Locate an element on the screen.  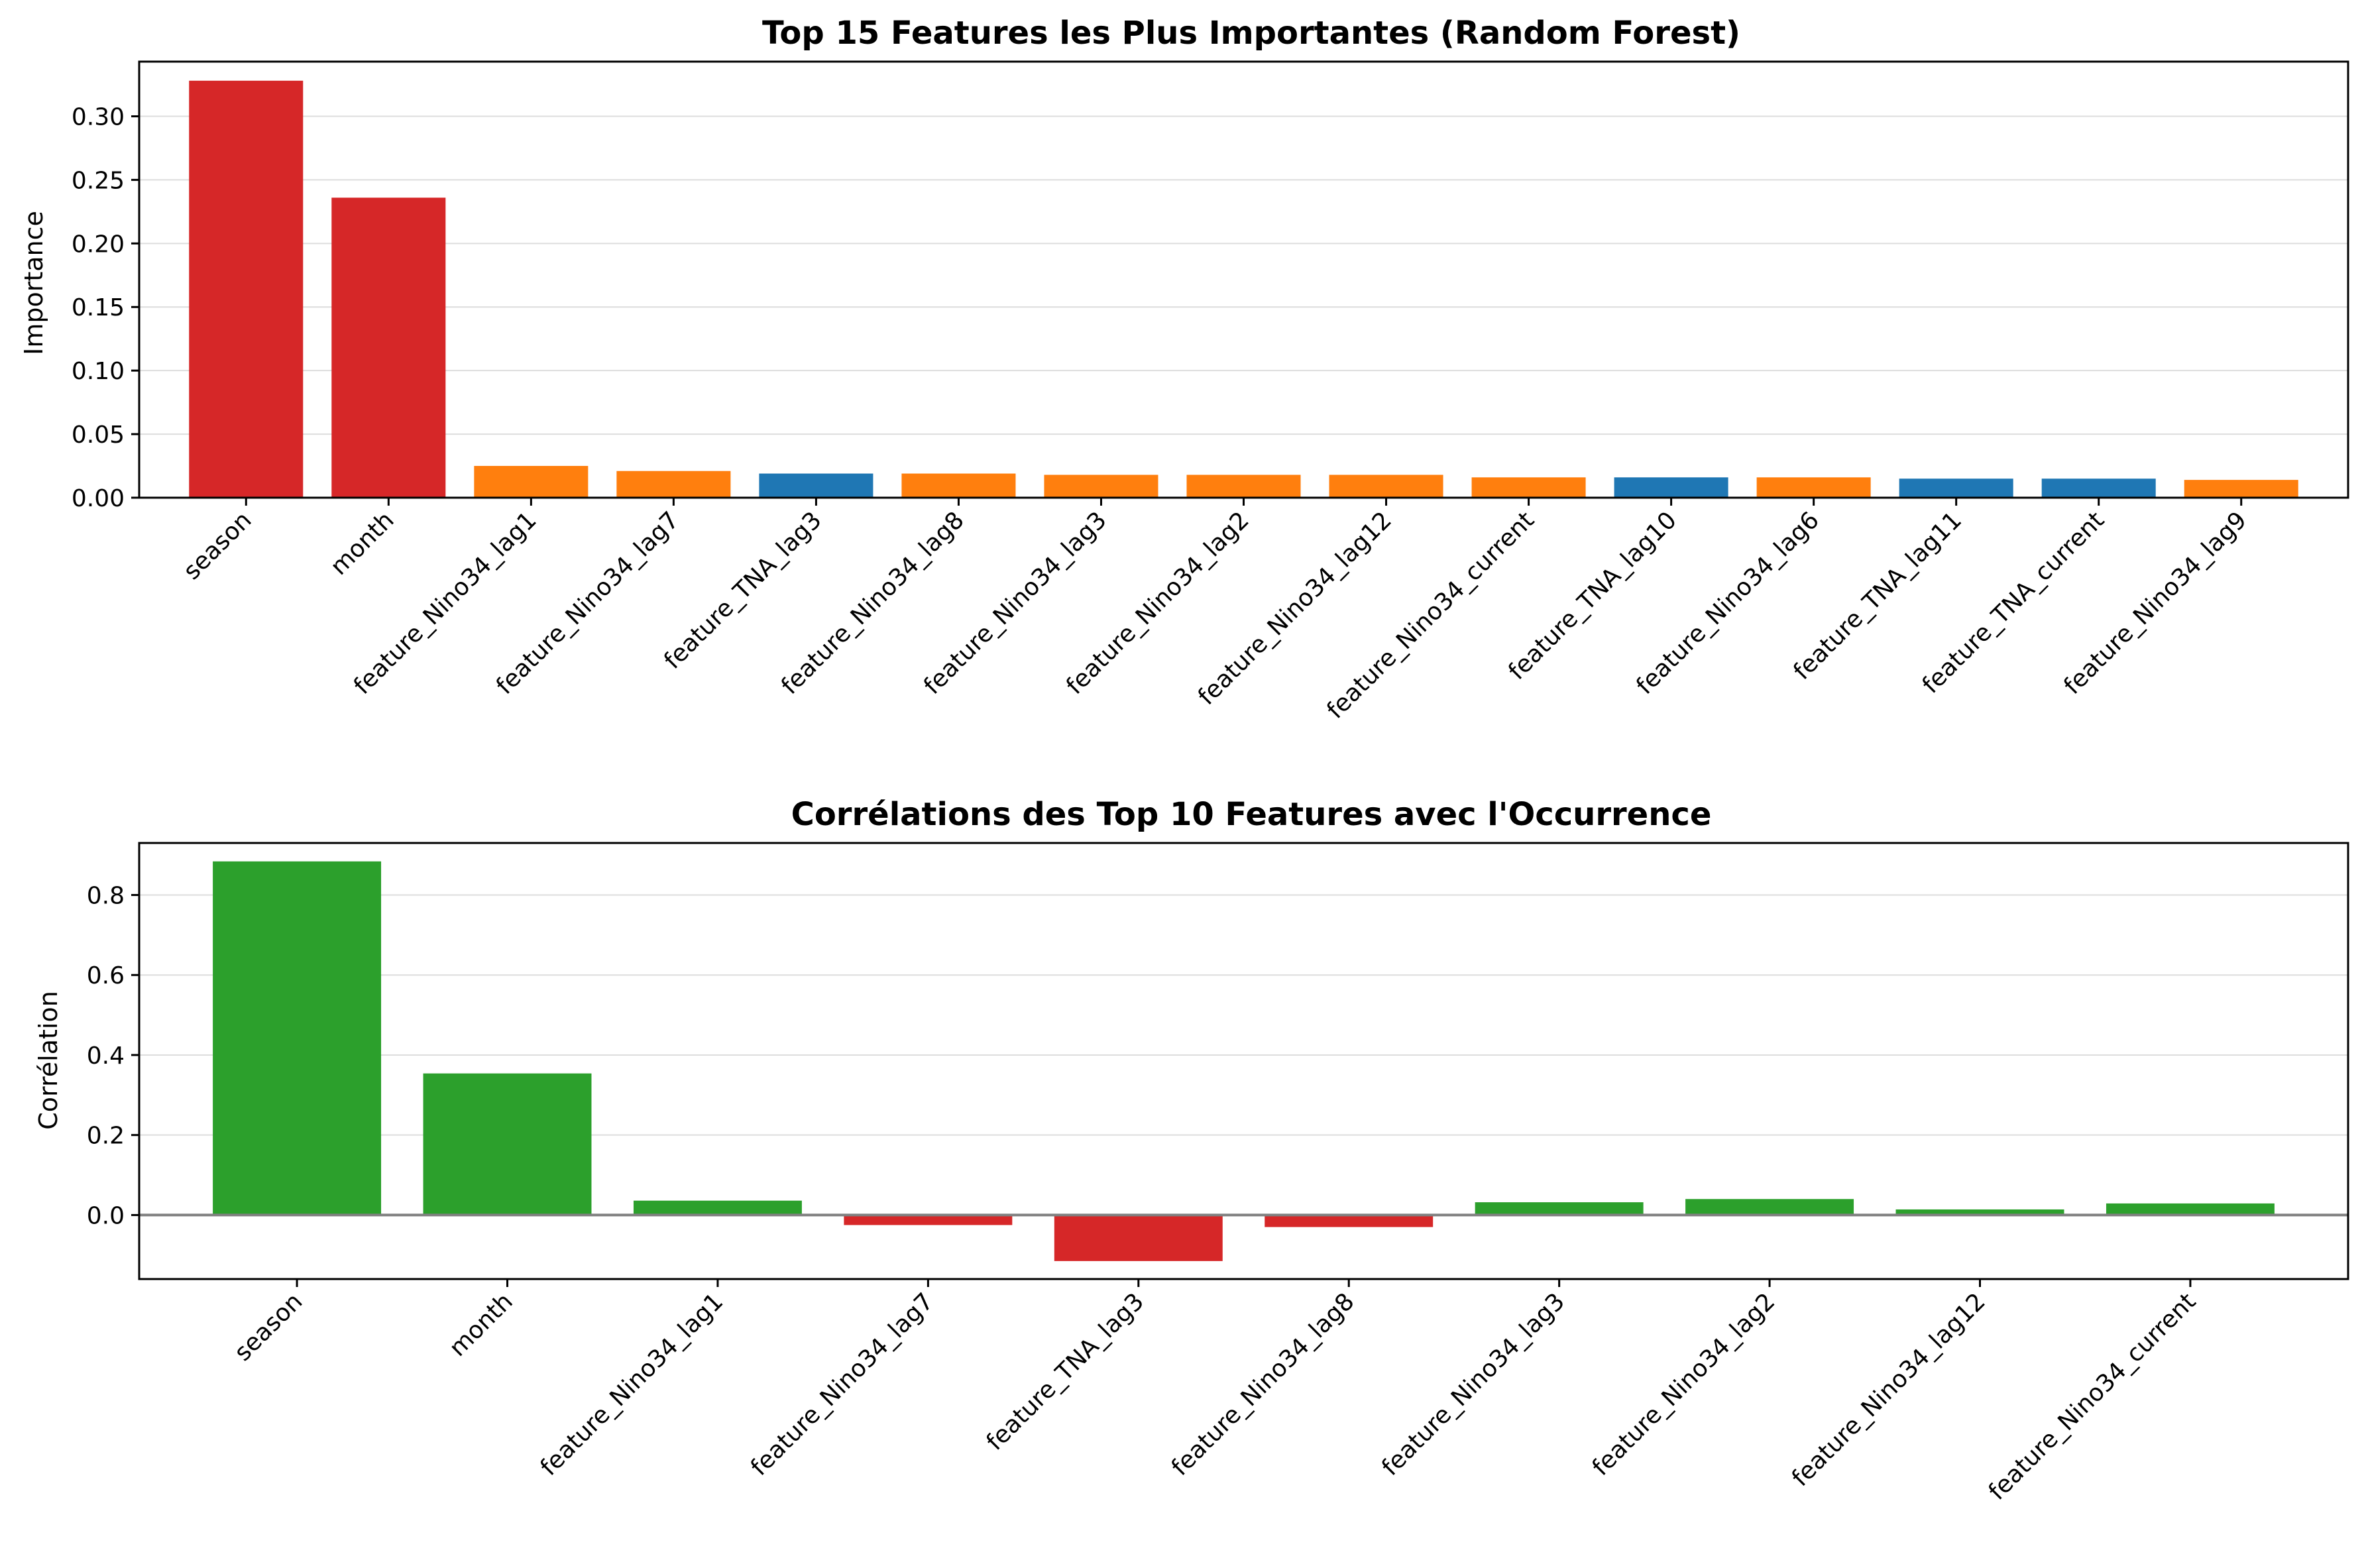
importance-y-tick-label: 0.30 is located at coordinates (98, 117).